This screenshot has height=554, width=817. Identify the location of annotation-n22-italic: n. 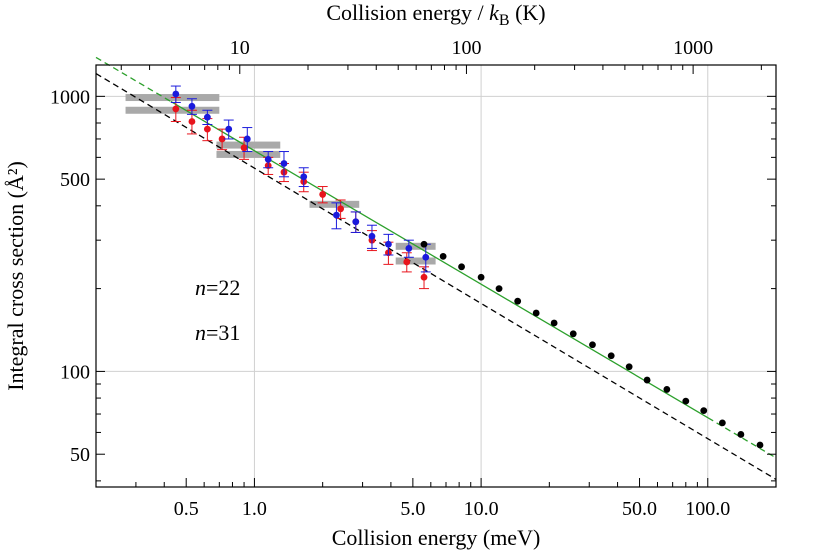
(200, 287).